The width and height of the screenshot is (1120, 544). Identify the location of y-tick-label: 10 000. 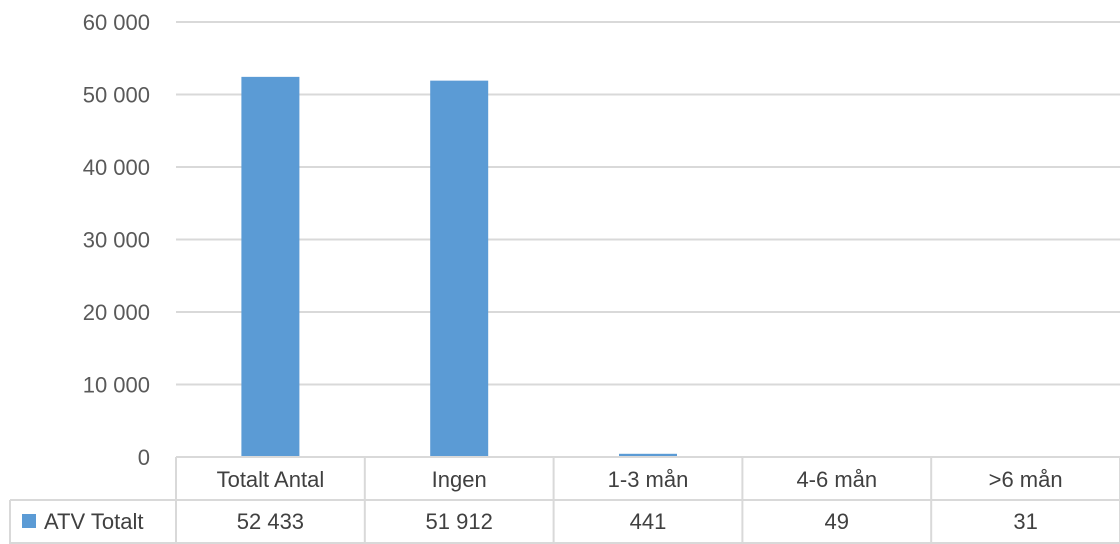
(116, 385).